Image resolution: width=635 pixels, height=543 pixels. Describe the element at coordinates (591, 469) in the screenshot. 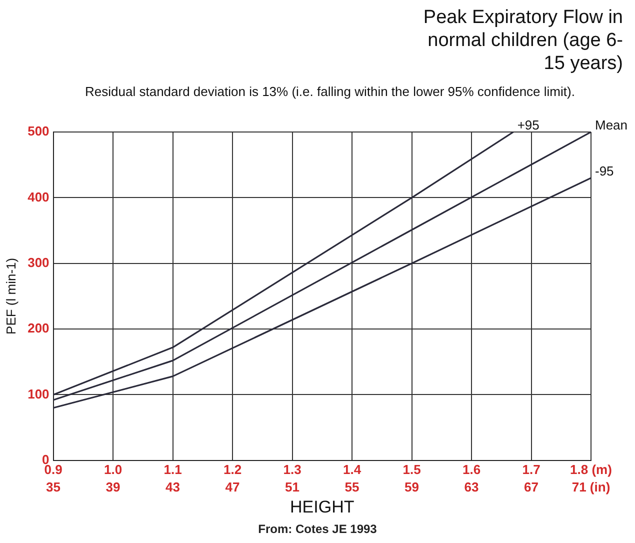

I see `x-tick-label: 1.8 (m)` at that location.